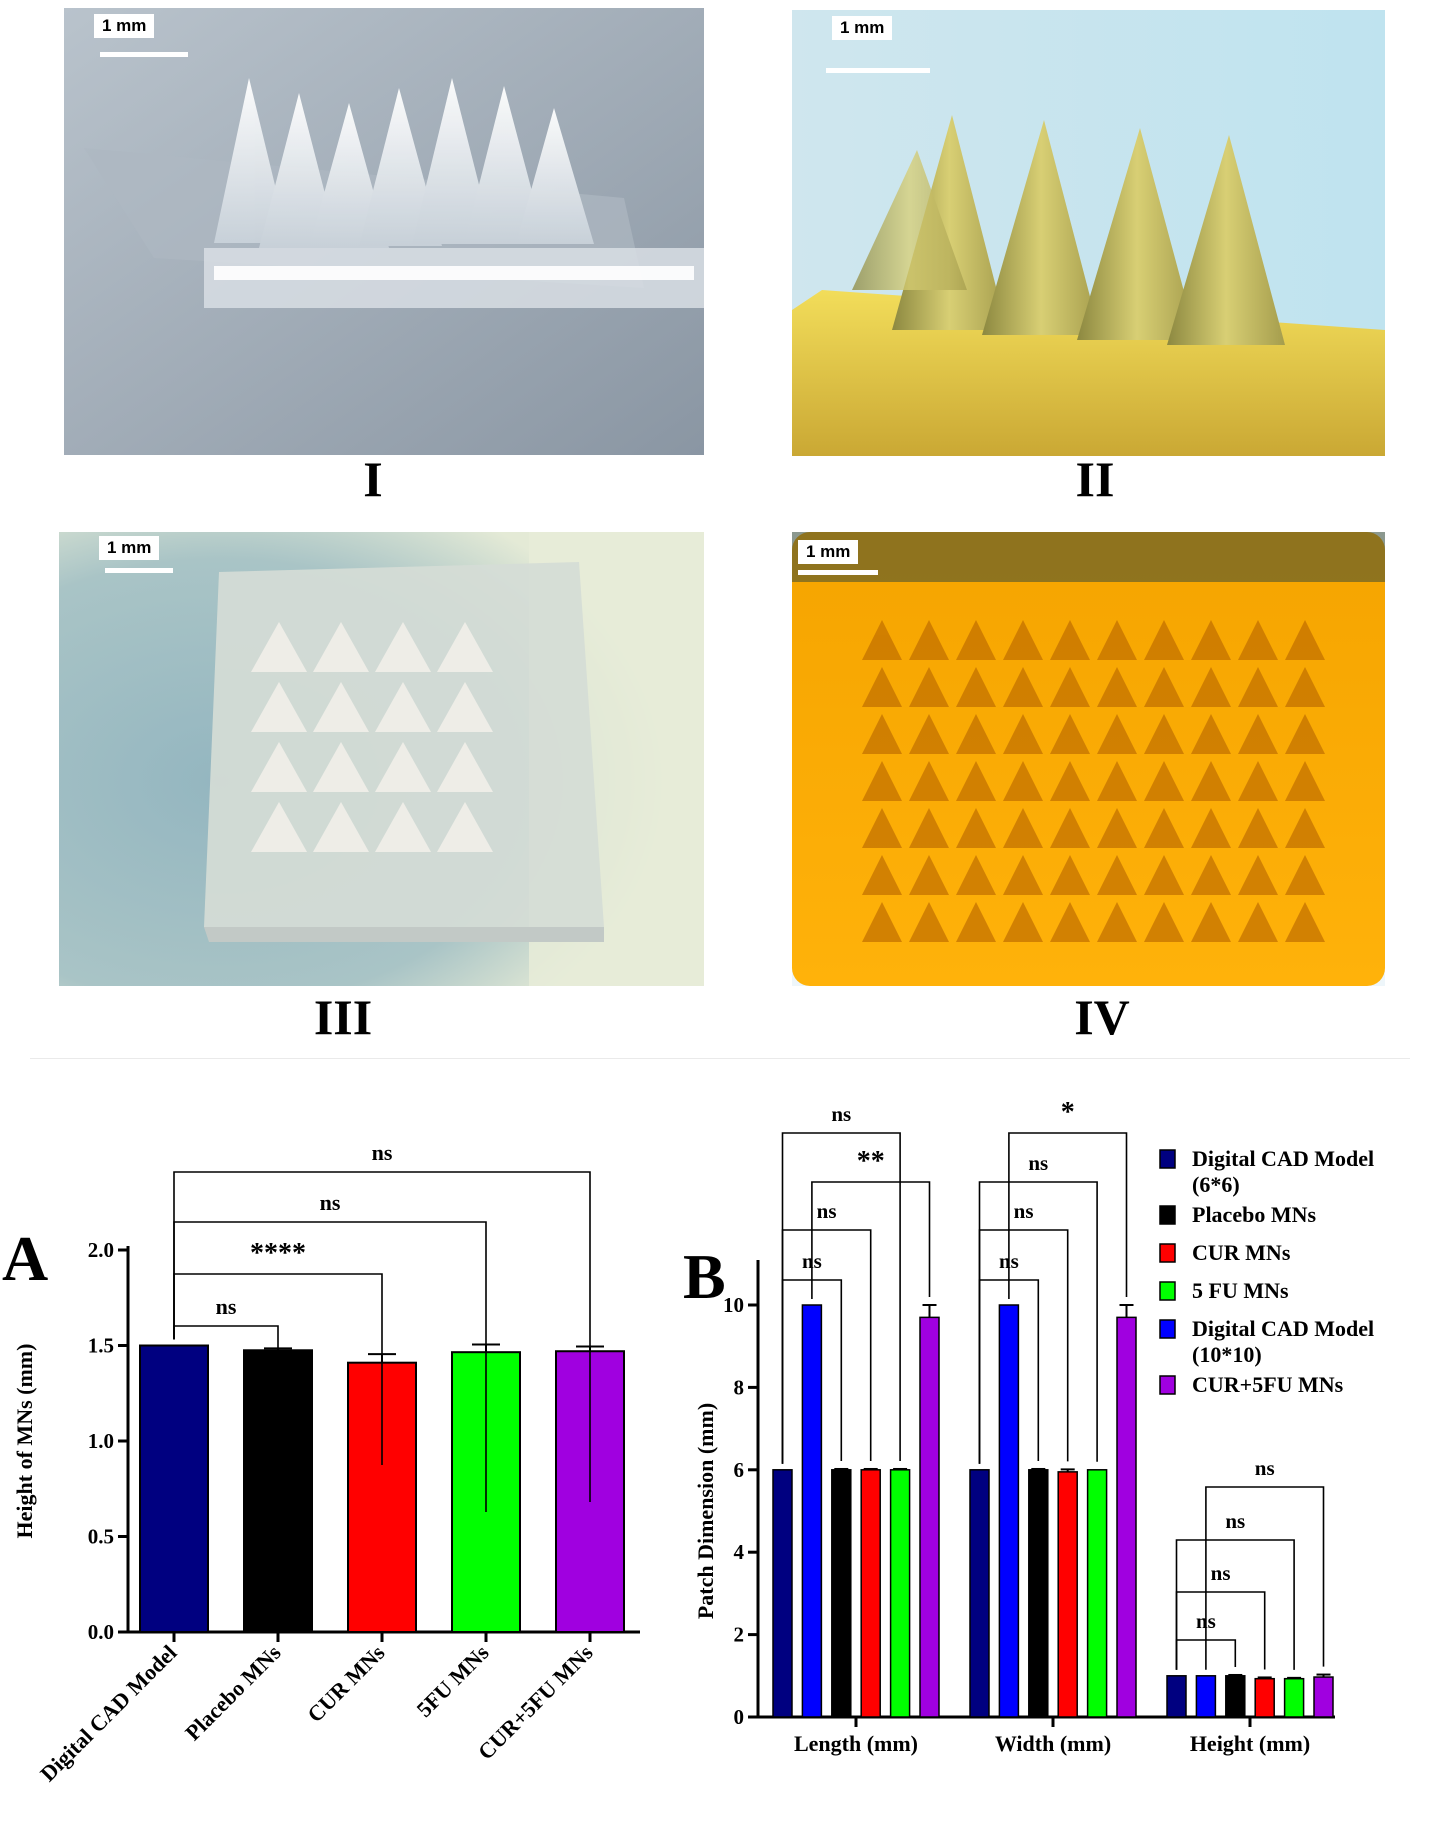 Image resolution: width=1440 pixels, height=1822 pixels. Describe the element at coordinates (1068, 1112) in the screenshot. I see `significance-label: *` at that location.